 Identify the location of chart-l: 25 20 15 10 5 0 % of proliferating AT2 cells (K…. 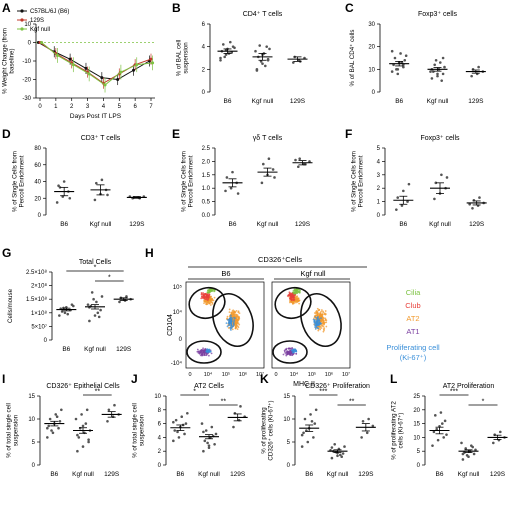
(449, 430).